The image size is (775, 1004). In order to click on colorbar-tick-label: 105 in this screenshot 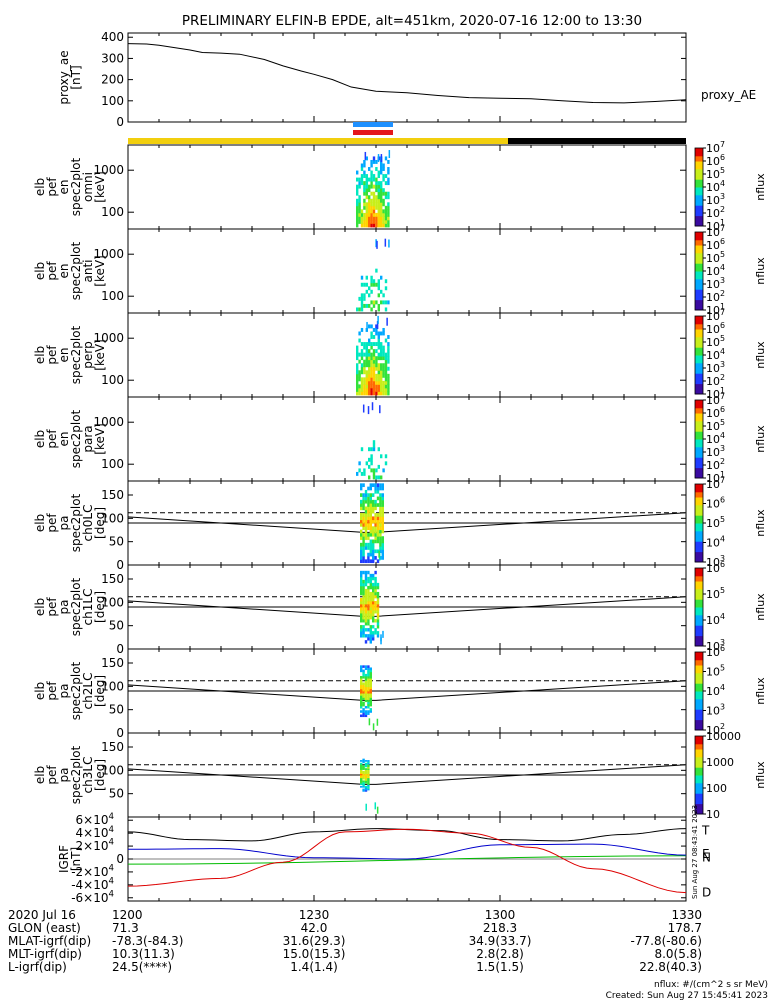, I will do `click(715, 522)`.